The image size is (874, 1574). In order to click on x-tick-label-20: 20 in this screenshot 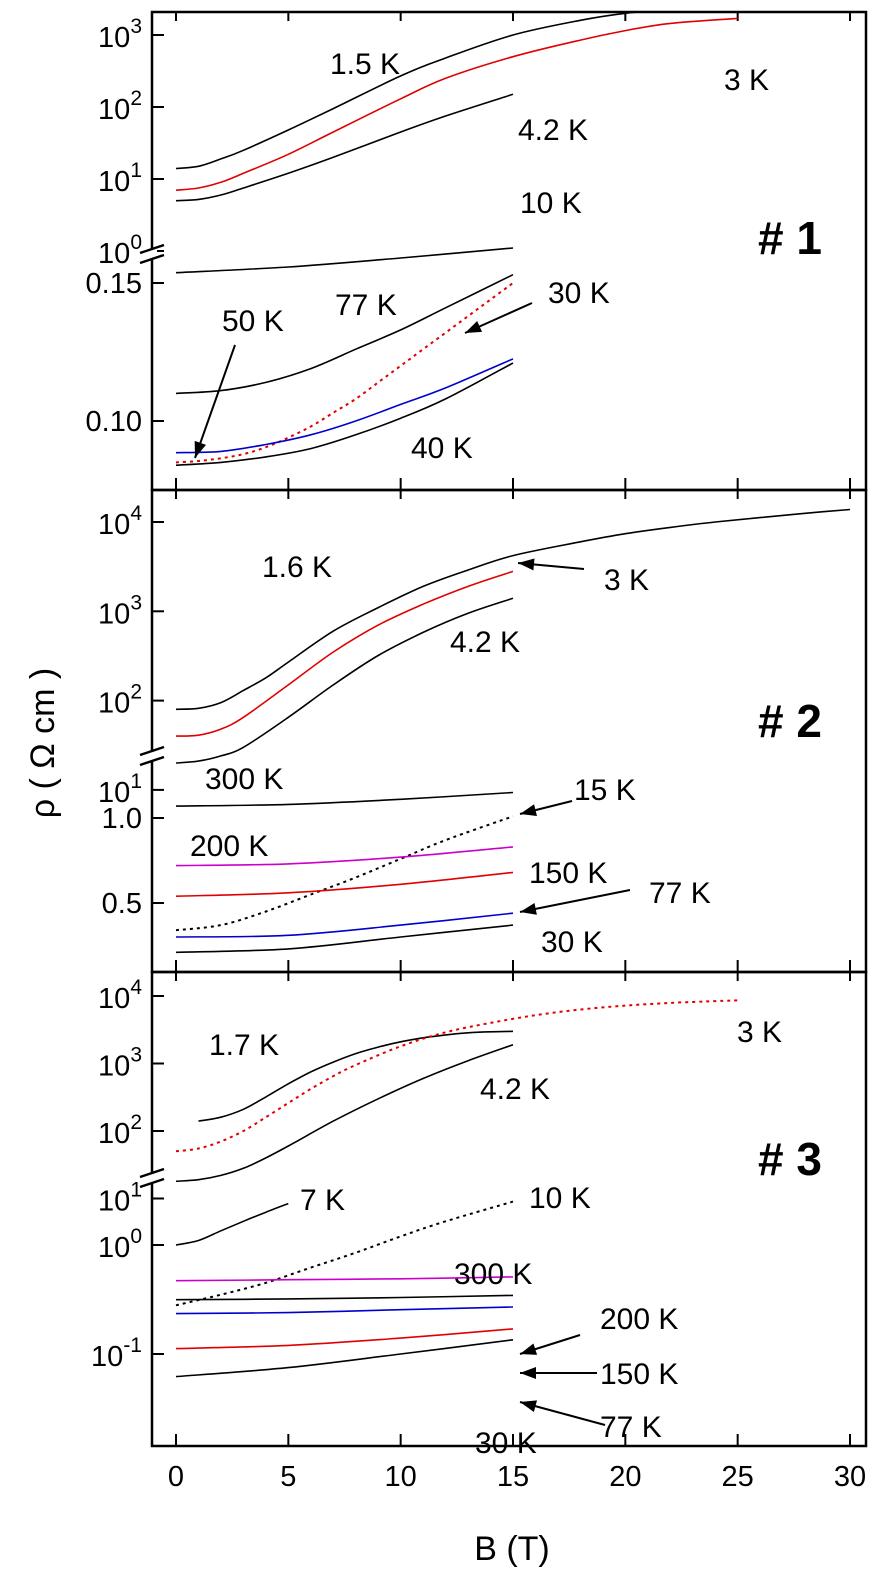, I will do `click(625, 1477)`.